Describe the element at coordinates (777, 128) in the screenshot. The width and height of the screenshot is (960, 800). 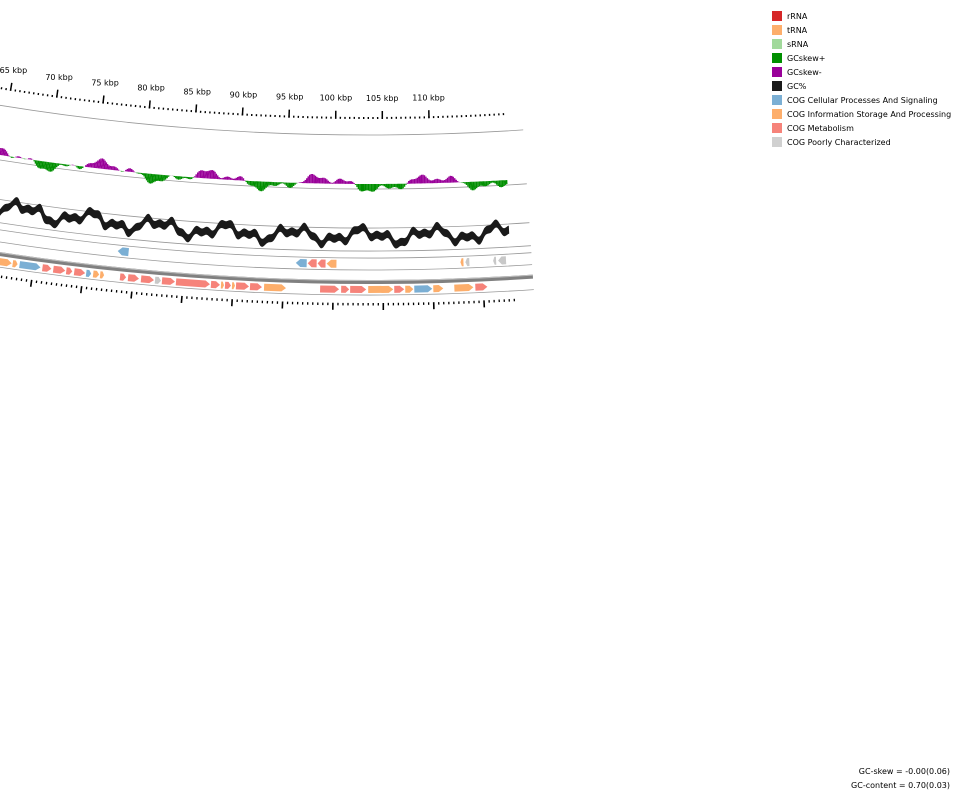
I see `legend-swatch-cog-metabolism` at that location.